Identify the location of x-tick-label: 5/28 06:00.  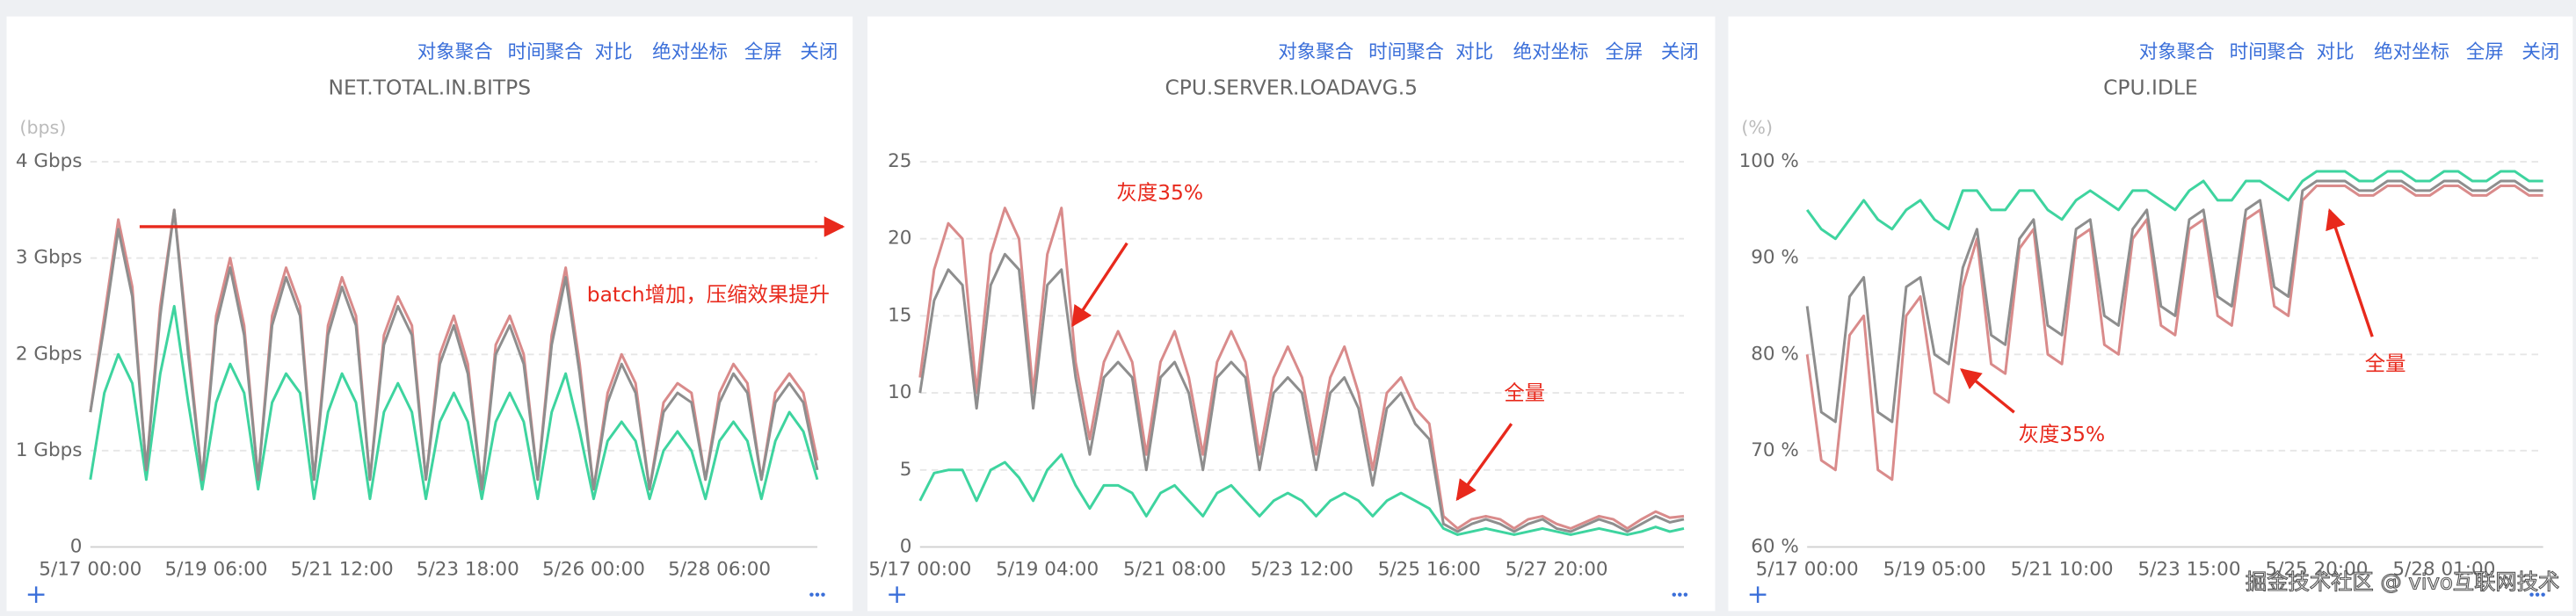
(719, 570).